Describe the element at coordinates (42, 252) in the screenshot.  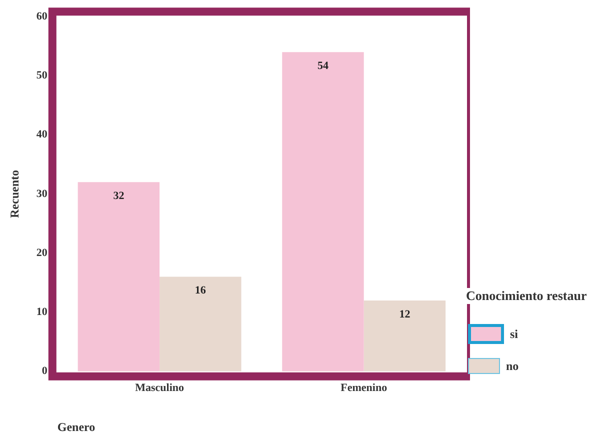
I see `y-tick-label: 20` at that location.